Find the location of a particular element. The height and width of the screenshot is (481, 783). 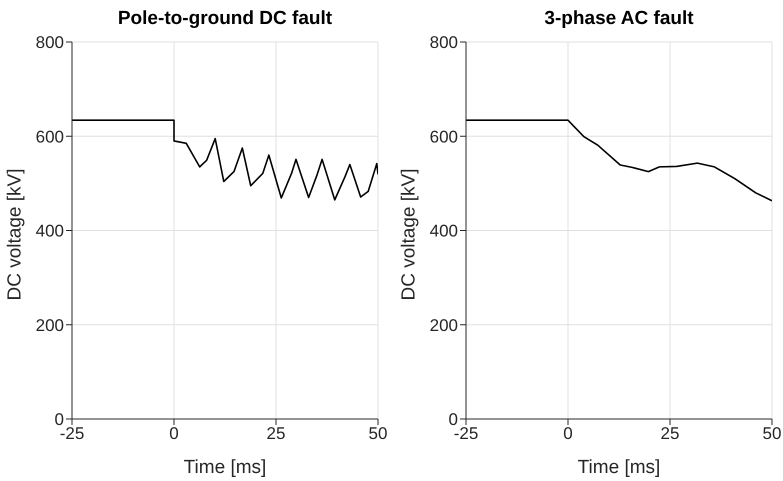

chart-title: Pole-to-ground DC fault is located at coordinates (225, 19).